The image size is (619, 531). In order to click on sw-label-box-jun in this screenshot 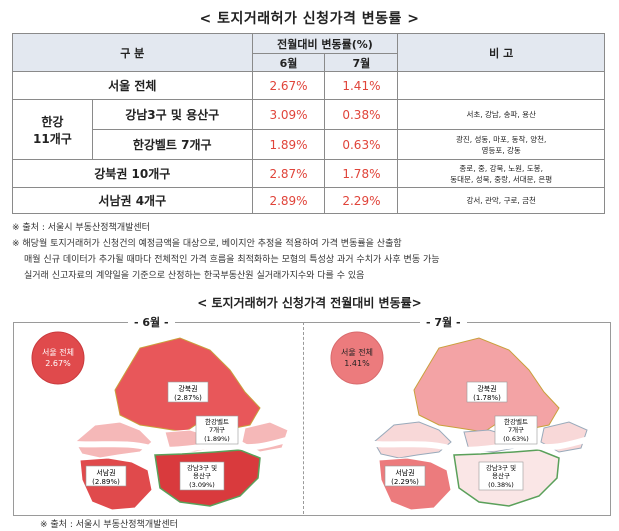, I will do `click(106, 476)`.